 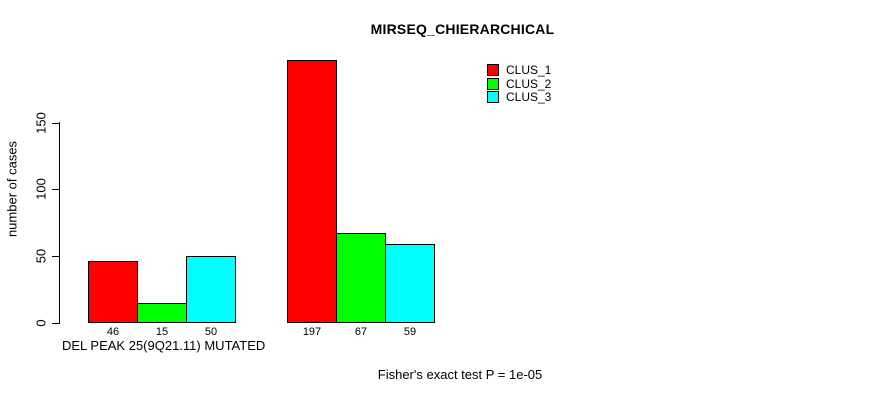 I want to click on bar-value-label: 59, so click(x=410, y=332).